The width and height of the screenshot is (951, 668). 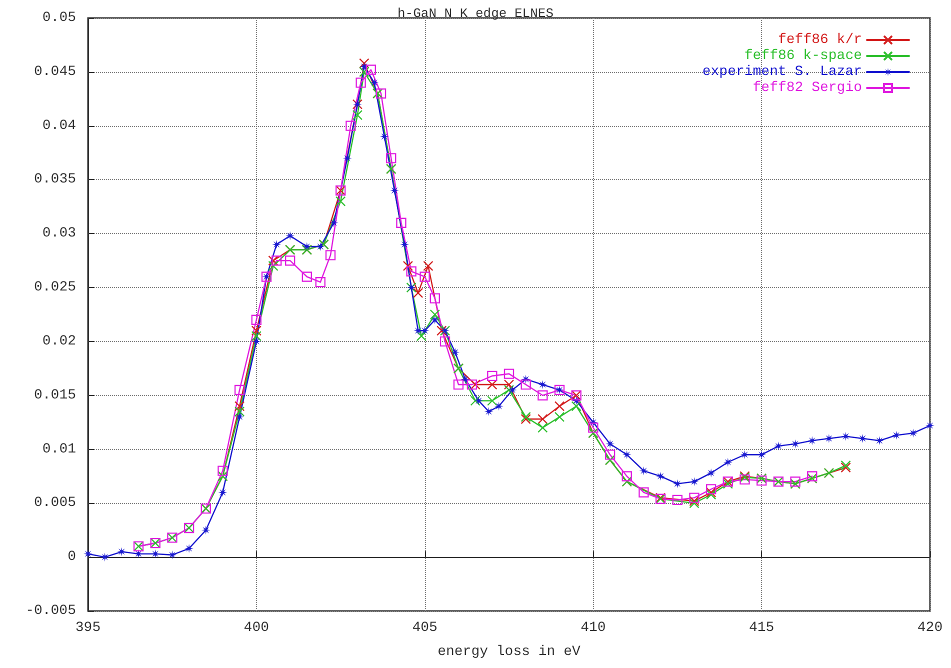 What do you see at coordinates (55, 288) in the screenshot?
I see `y-tick-label: 0.025` at bounding box center [55, 288].